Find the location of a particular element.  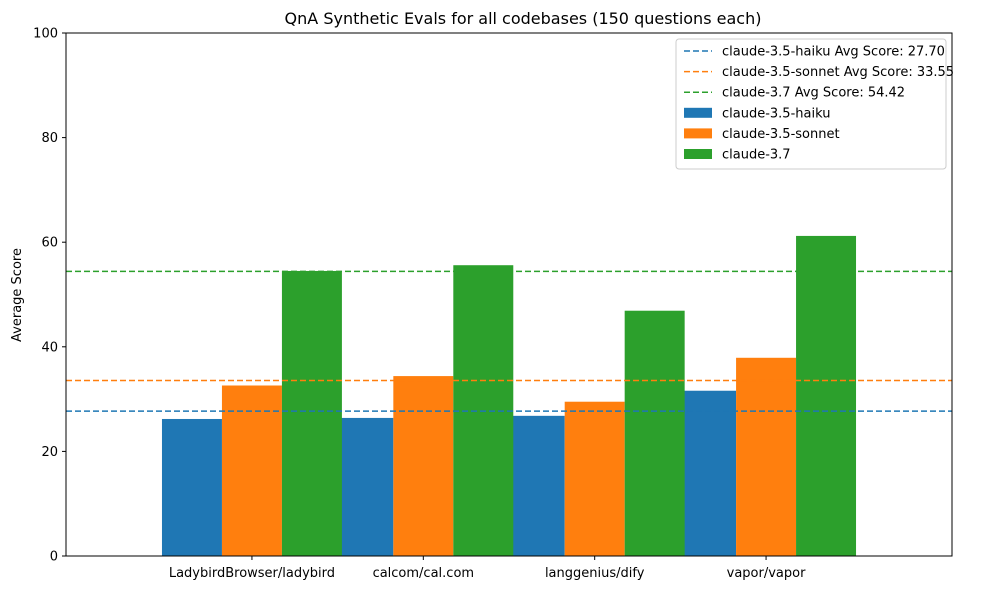

legend-label-0: claude-3.5-haiku Avg Score: 27.70 is located at coordinates (833, 52).